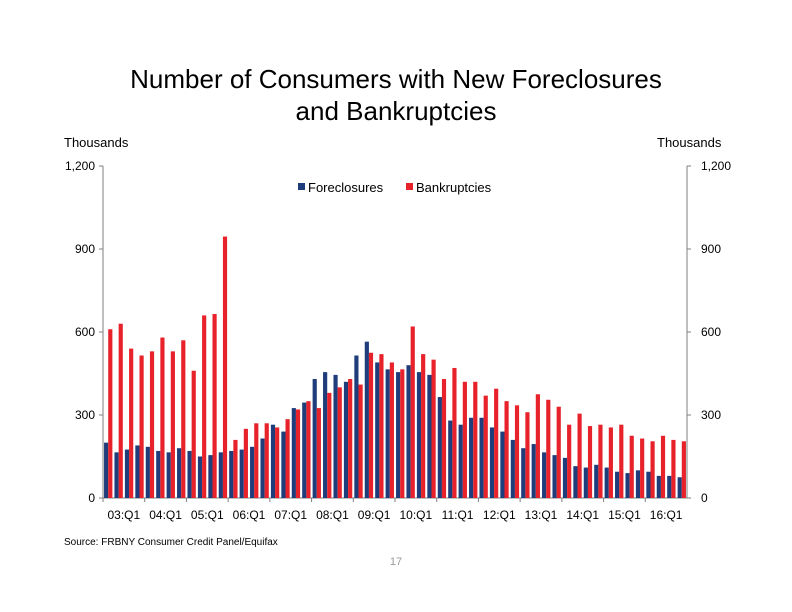 This screenshot has width=792, height=612. I want to click on legend-bankruptcies-swatch, so click(409, 186).